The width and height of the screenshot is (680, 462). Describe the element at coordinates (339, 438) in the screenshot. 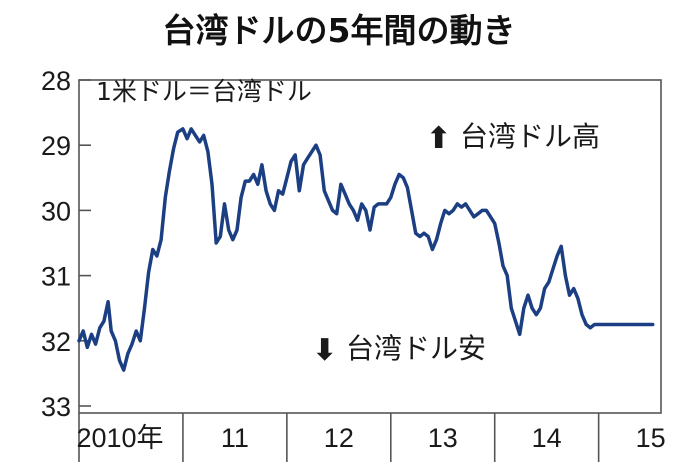

I see `x-tick-label: 12` at that location.